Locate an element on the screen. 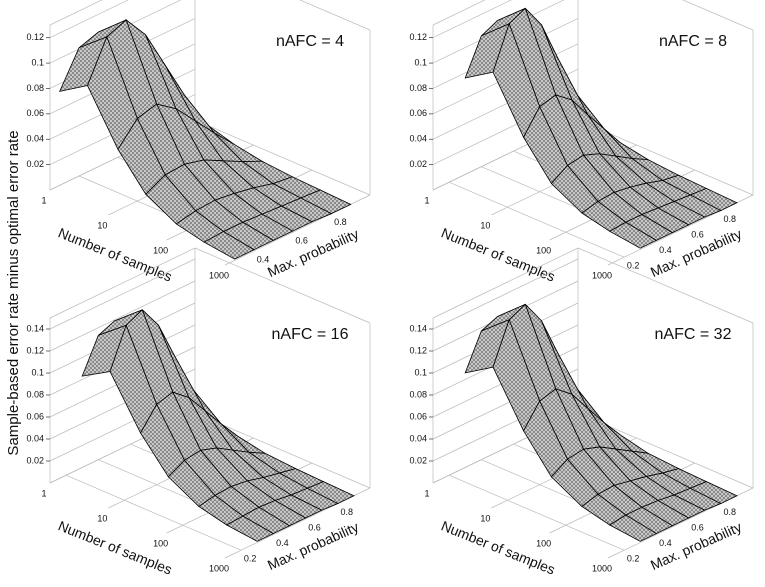 This screenshot has width=765, height=587. panel-title: nAFC = 16 is located at coordinates (310, 334).